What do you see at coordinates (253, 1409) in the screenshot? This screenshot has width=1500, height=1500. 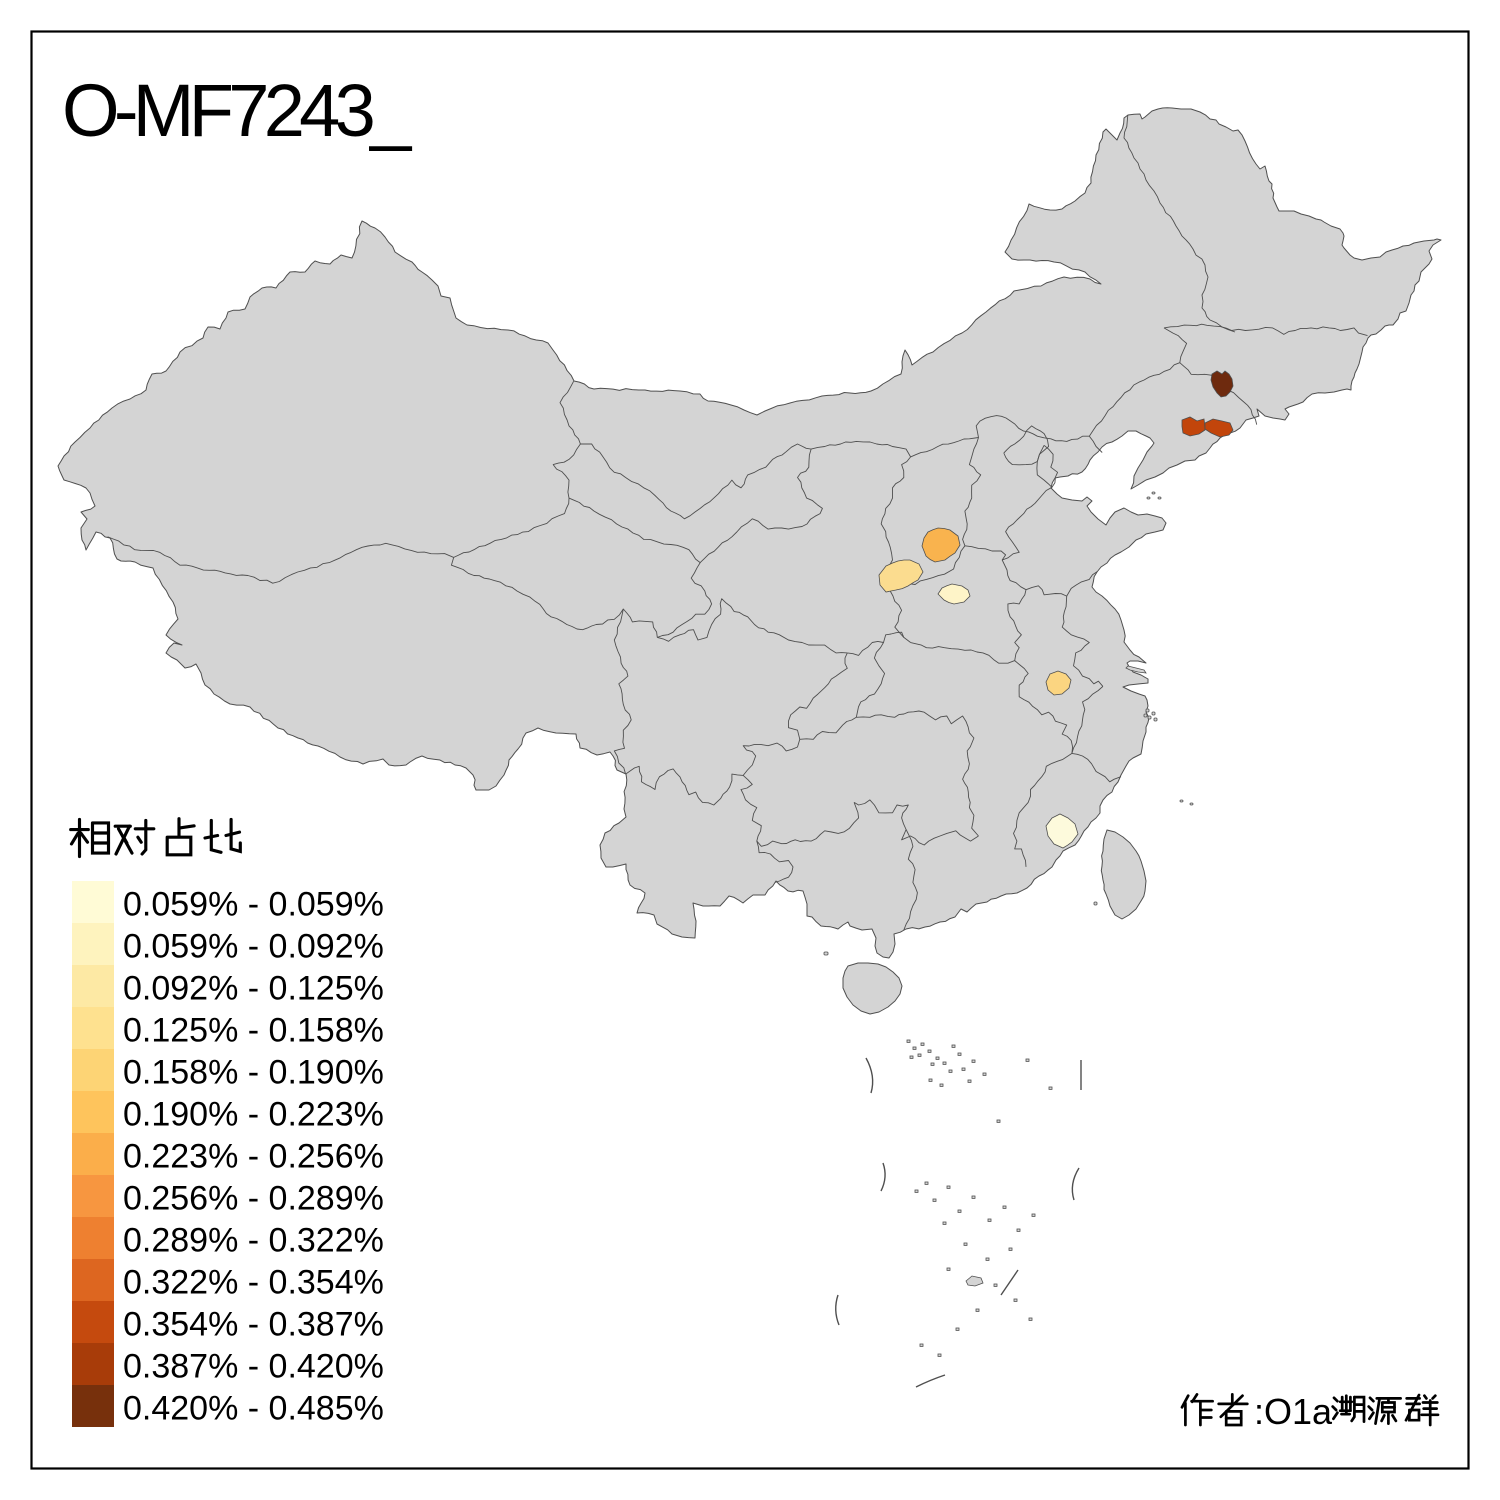 I see `svg-text: 0.420% - 0.485%` at bounding box center [253, 1409].